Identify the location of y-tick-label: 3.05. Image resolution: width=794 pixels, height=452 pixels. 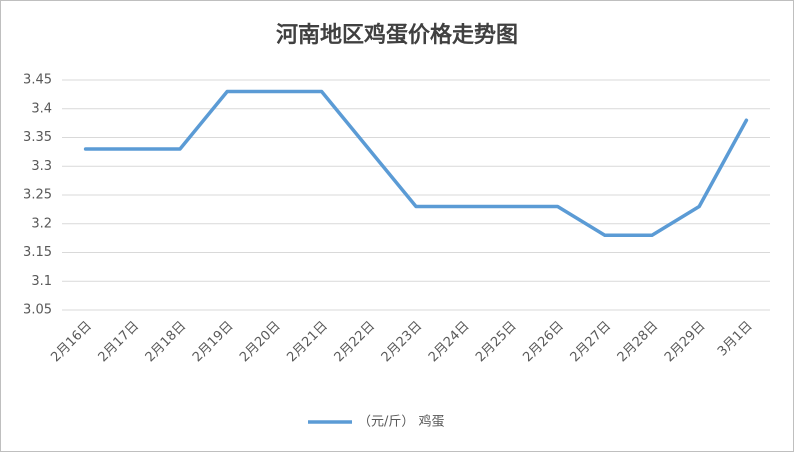
(37, 310).